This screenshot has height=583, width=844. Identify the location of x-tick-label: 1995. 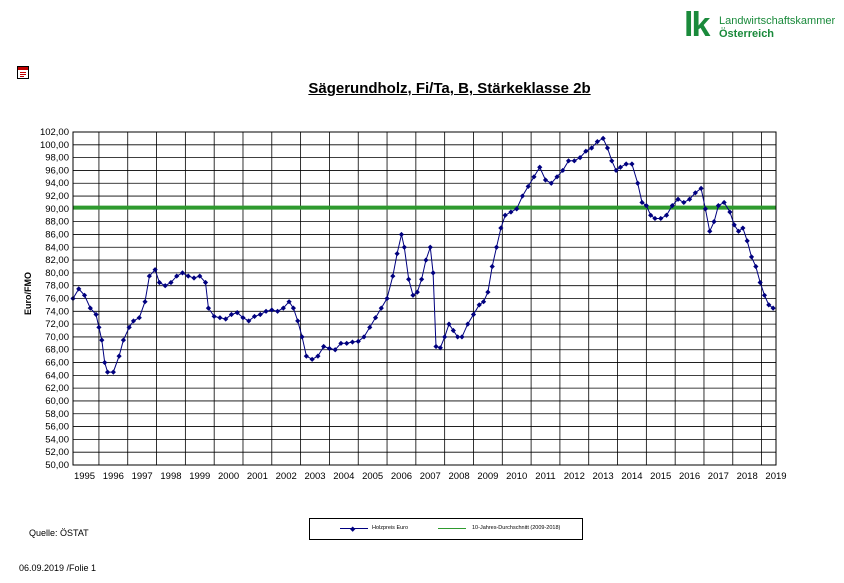
(84, 476).